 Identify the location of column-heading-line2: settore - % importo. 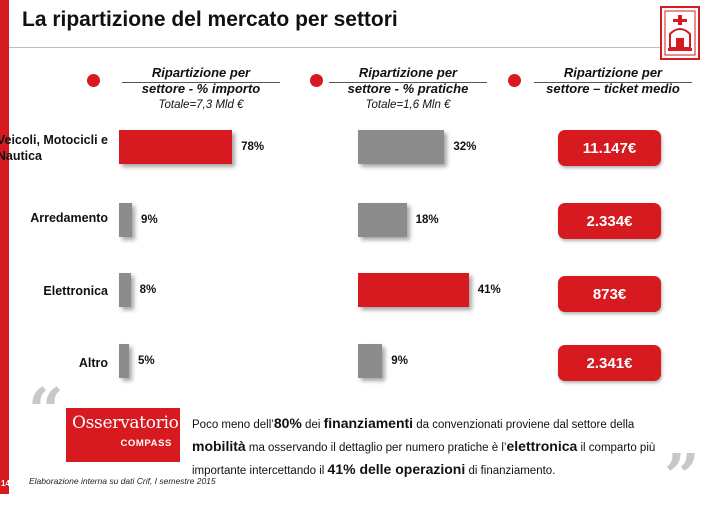
(201, 88).